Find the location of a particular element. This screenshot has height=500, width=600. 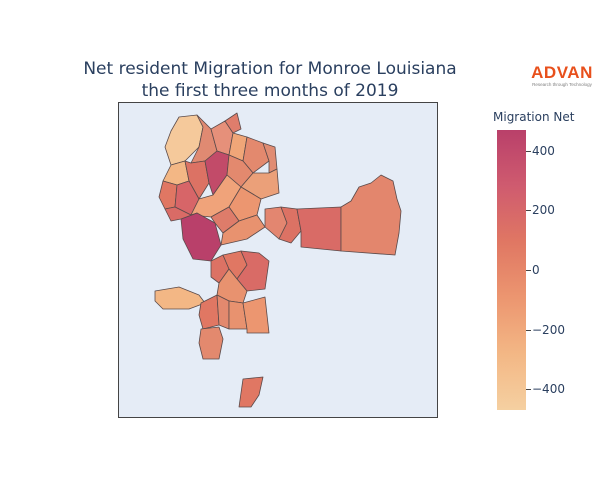

logo-wordmark: ADVAN is located at coordinates (562, 72).